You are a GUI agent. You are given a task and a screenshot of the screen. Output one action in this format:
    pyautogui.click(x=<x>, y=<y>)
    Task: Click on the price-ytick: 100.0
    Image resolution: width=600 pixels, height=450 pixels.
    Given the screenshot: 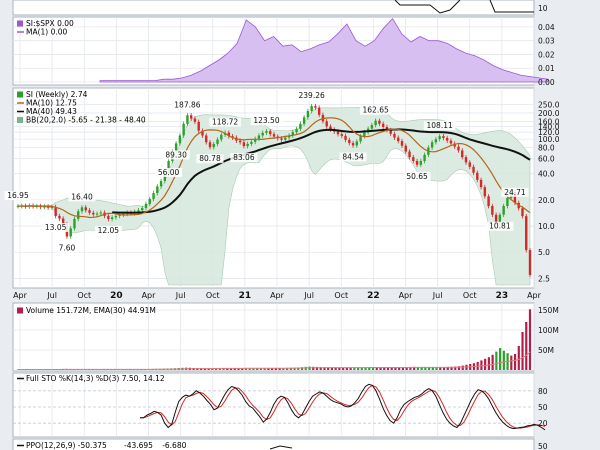 What is the action you would take?
    pyautogui.click(x=549, y=139)
    